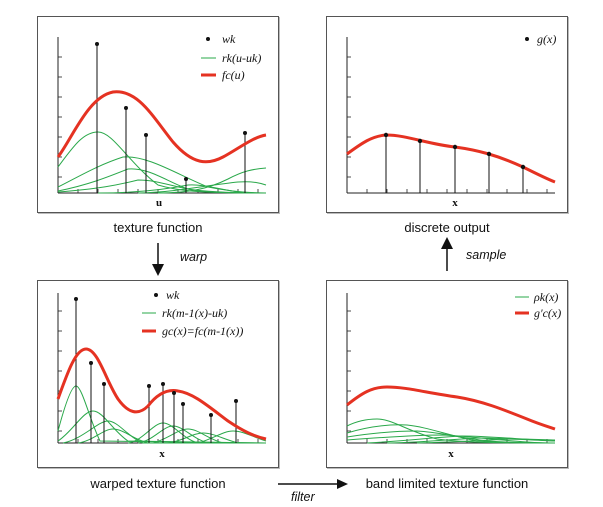 This screenshot has width=603, height=507. I want to click on warp-label: warp, so click(194, 257).